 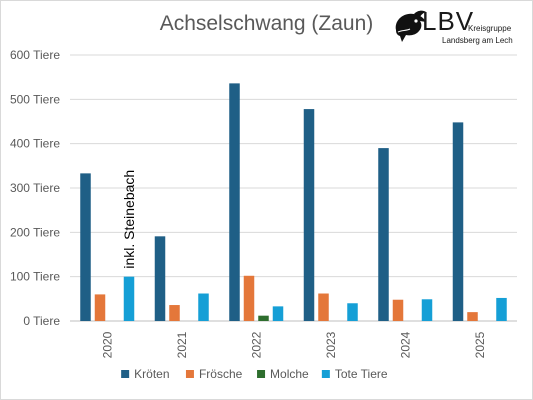 I want to click on bar-kr-ten-2020, so click(x=85, y=247).